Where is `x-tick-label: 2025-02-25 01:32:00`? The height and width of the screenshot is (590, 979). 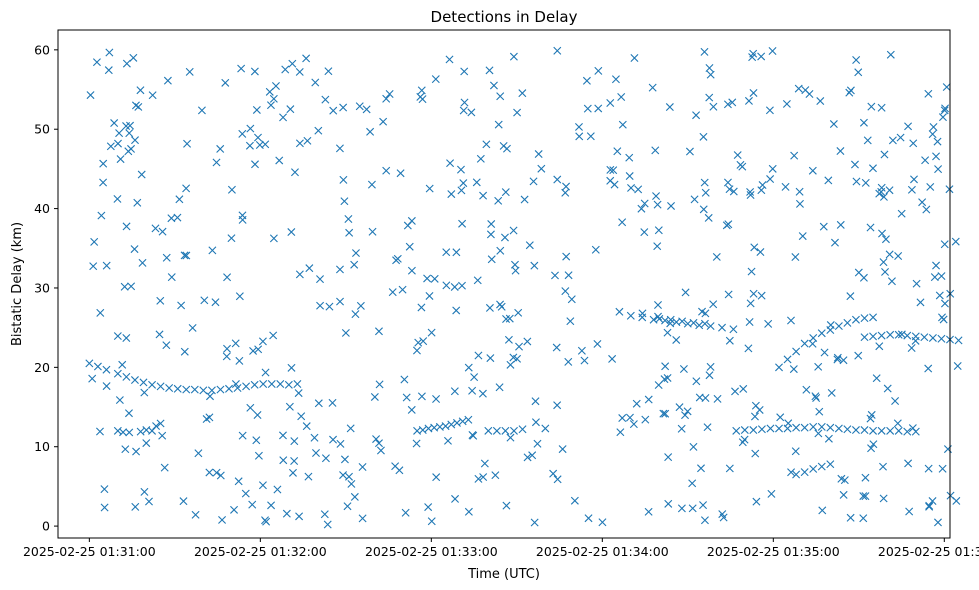
x-tick-label: 2025-02-25 01:32:00 is located at coordinates (260, 551).